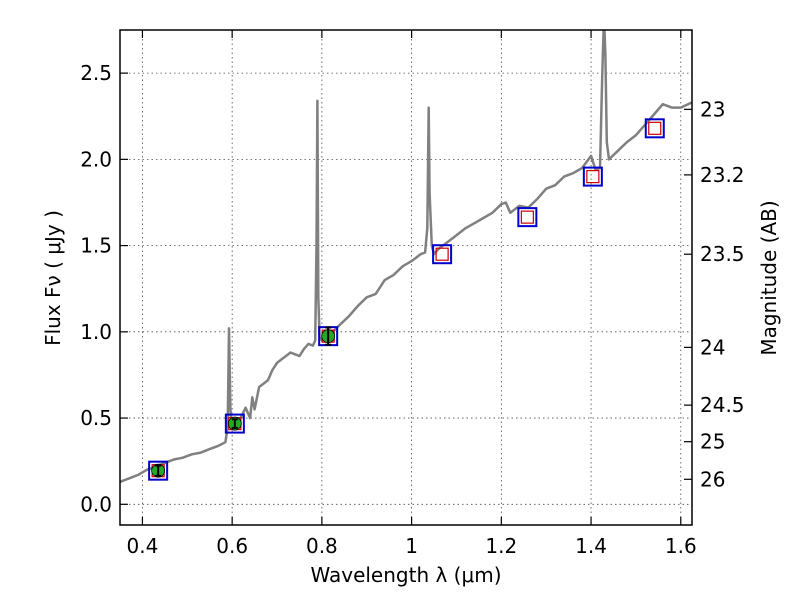 Image resolution: width=800 pixels, height=600 pixels. What do you see at coordinates (411, 546) in the screenshot?
I see `x-tick-label: 1` at bounding box center [411, 546].